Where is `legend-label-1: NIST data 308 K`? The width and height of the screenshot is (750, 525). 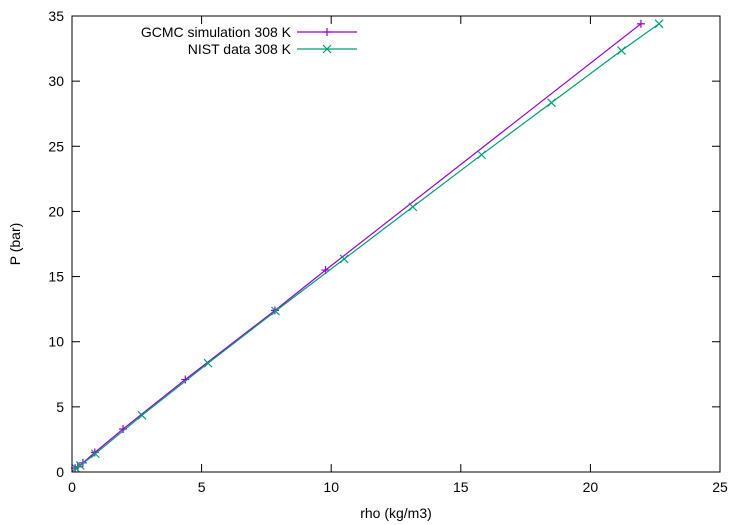
legend-label-1: NIST data 308 K is located at coordinates (240, 49).